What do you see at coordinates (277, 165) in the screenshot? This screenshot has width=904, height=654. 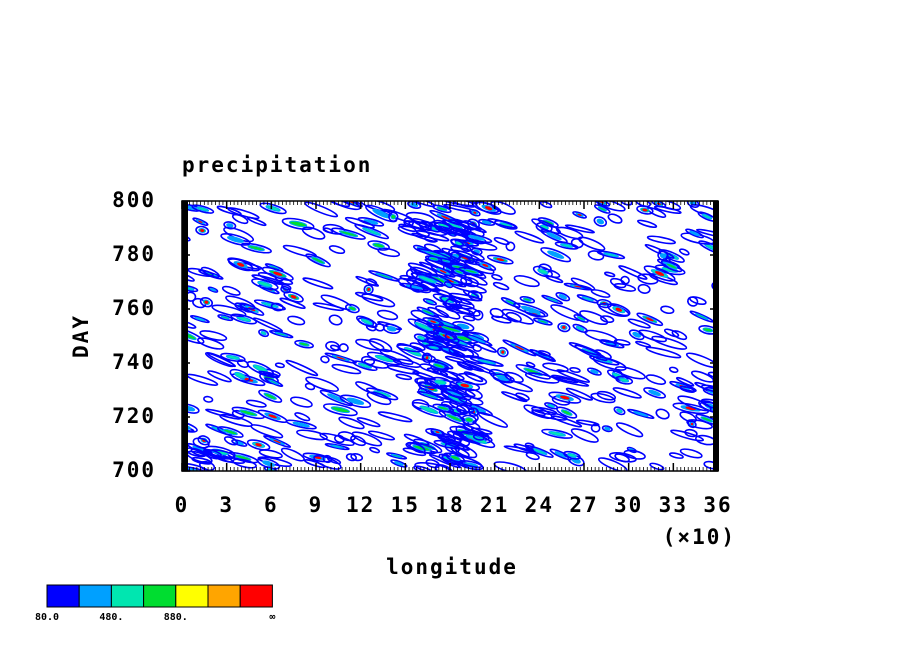 I see `chart-title: precipitation` at bounding box center [277, 165].